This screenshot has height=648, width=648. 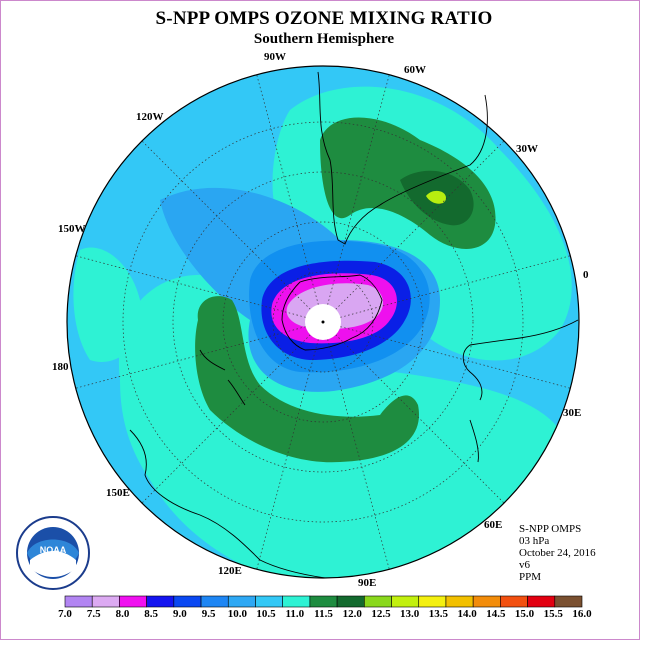 I want to click on colorbar-tick-label: 16.0, so click(x=582, y=614).